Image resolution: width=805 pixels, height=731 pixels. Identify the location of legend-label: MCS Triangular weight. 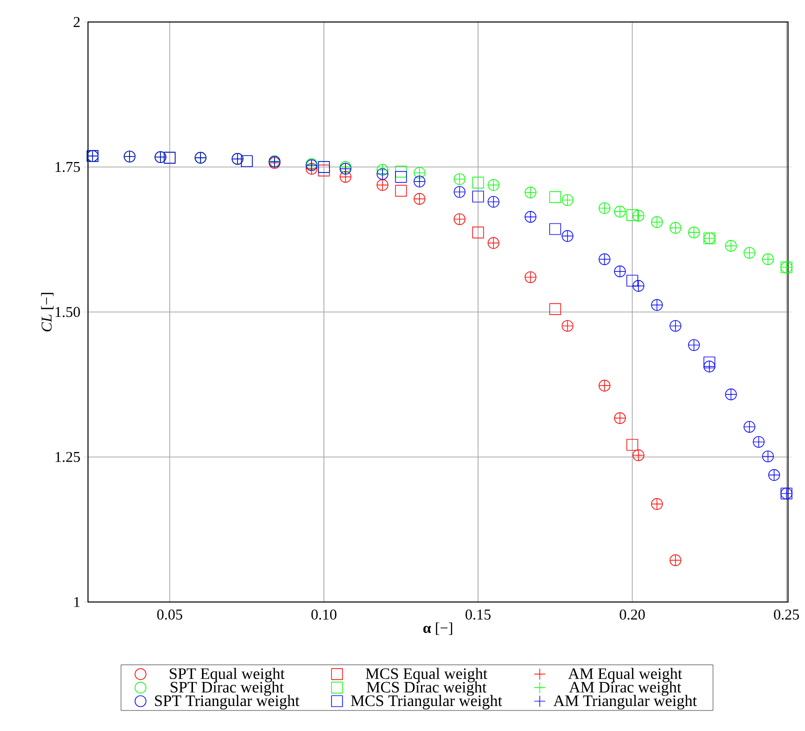
(426, 702).